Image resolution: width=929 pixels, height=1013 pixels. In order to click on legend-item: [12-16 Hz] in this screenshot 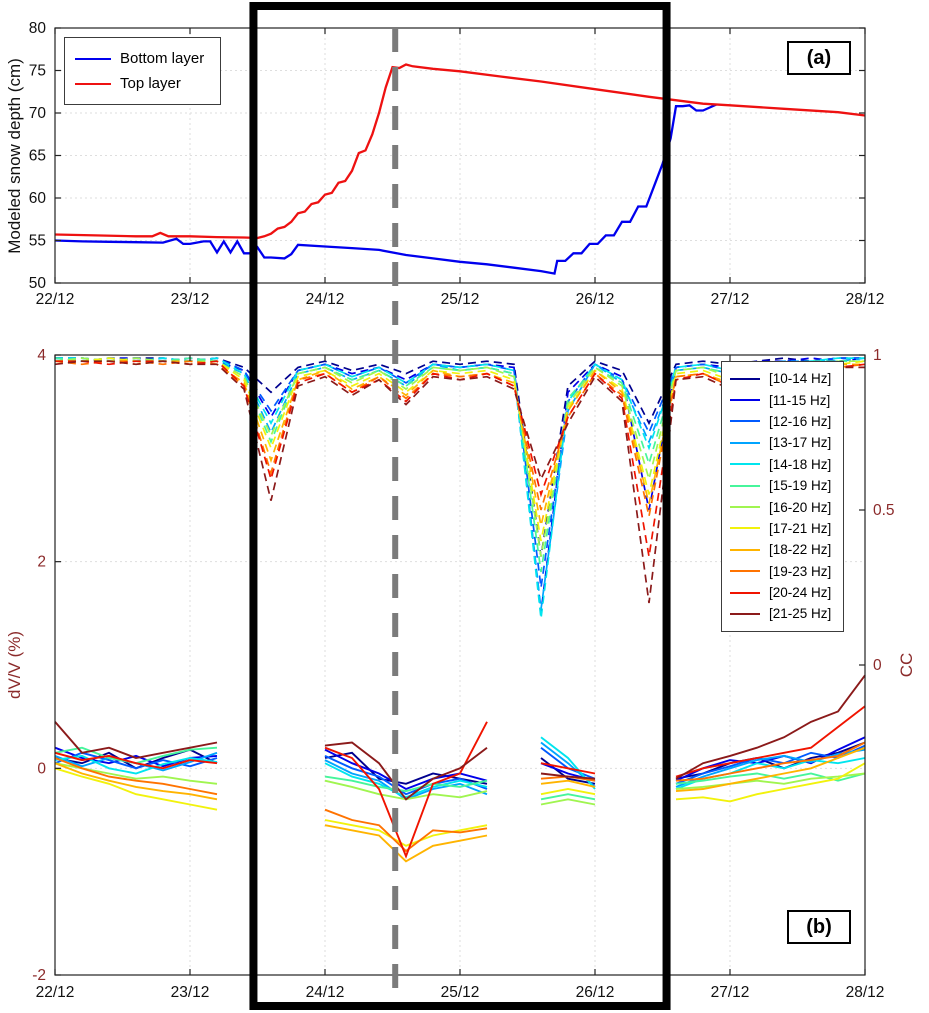, I will do `click(780, 421)`.